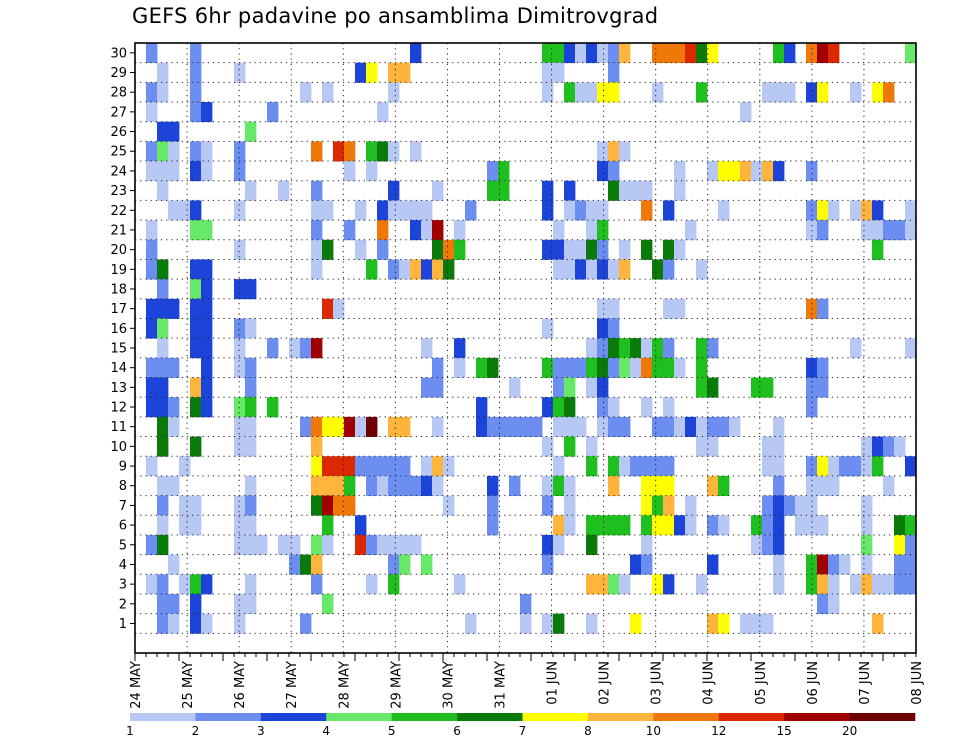 This screenshot has height=742, width=960. Describe the element at coordinates (118, 329) in the screenshot. I see `y-tick-label: 16` at that location.